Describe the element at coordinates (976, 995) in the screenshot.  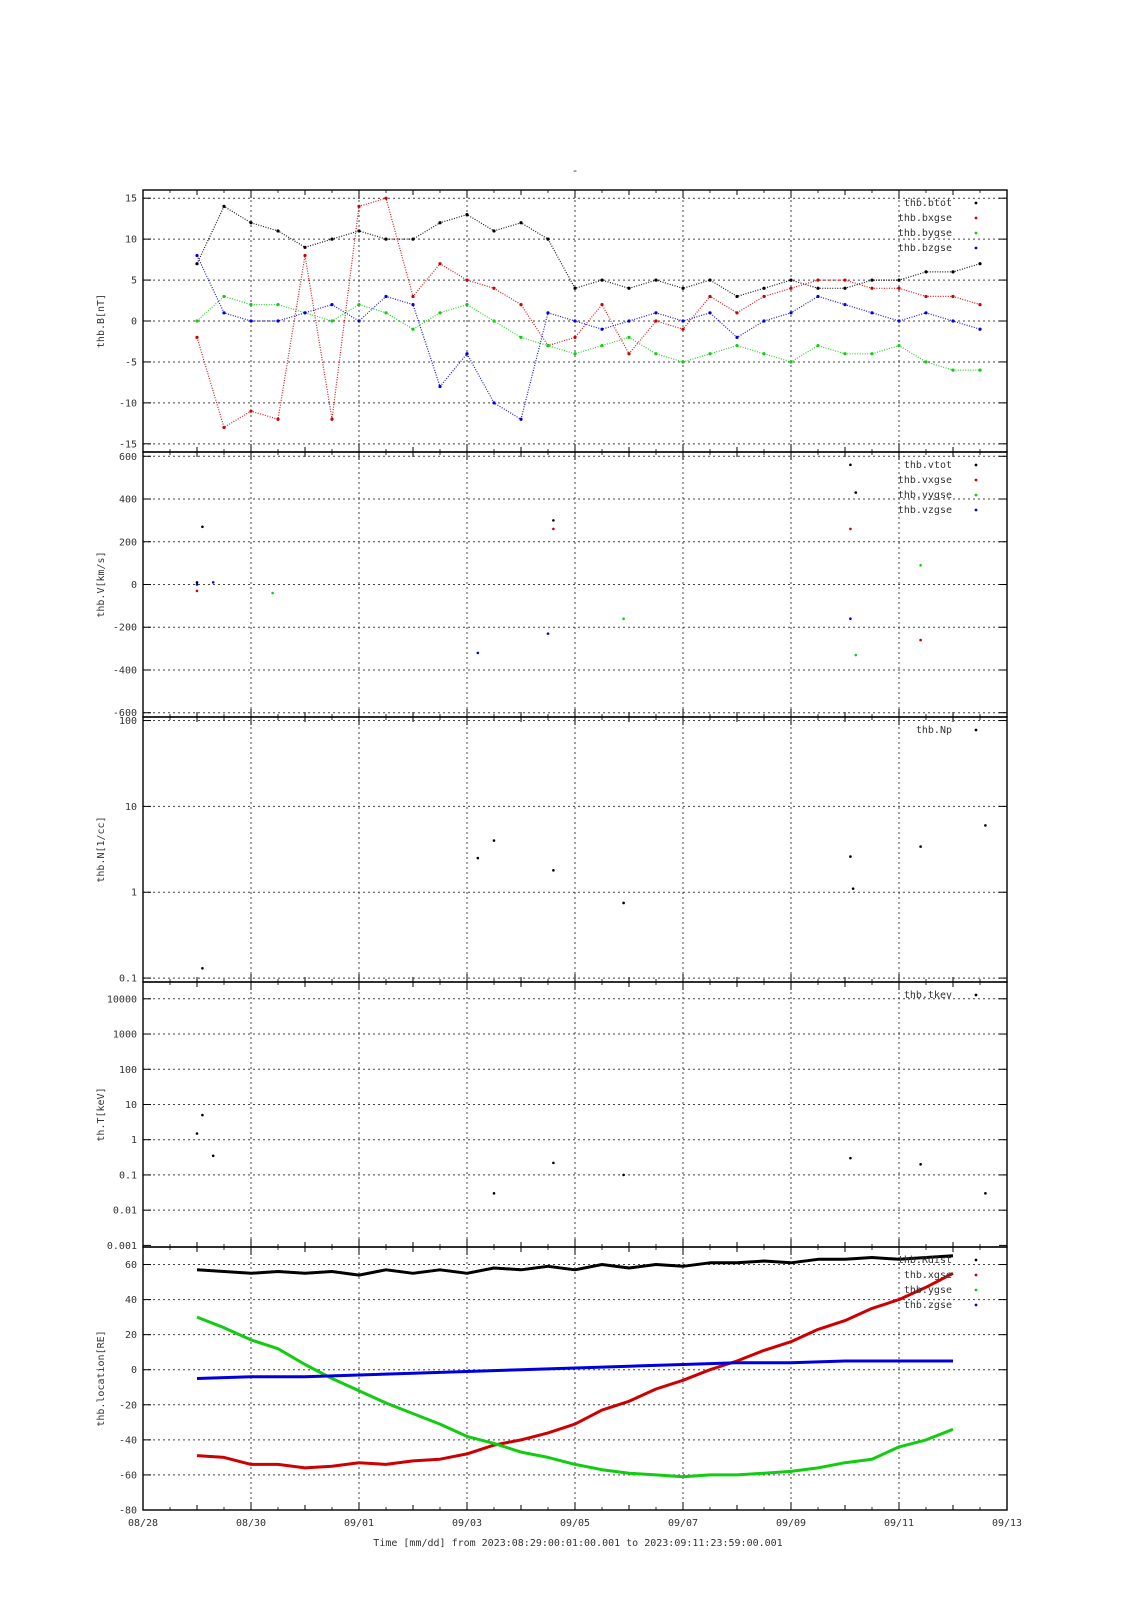
I see `legend-marker-thb.tkev` at that location.